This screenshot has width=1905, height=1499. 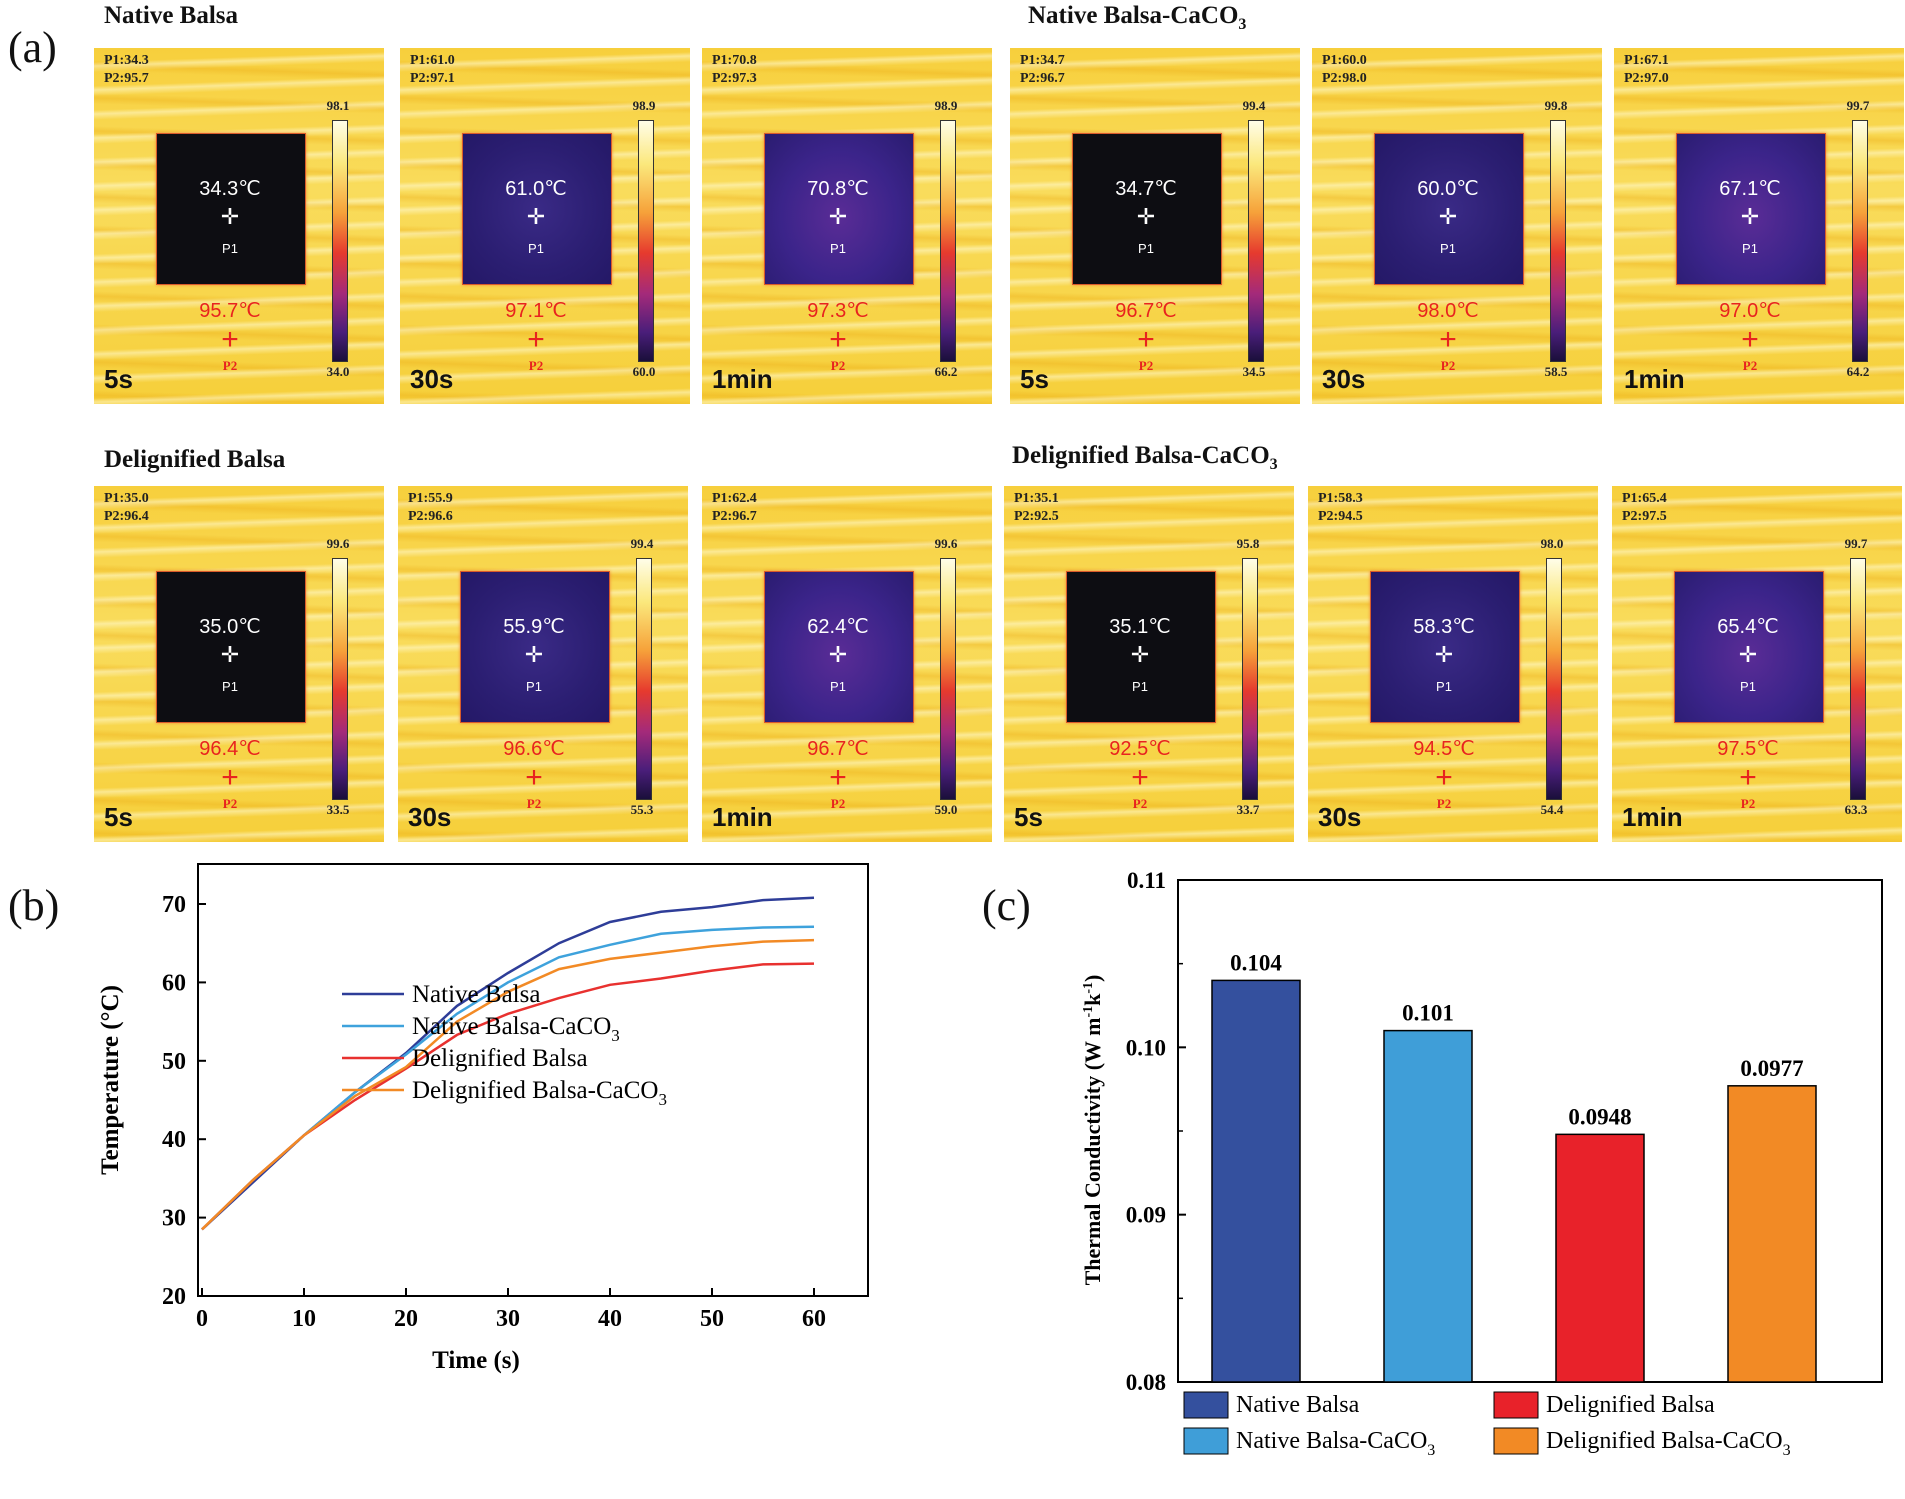 What do you see at coordinates (126, 60) in the screenshot?
I see `p1-readout: P1:34.3` at bounding box center [126, 60].